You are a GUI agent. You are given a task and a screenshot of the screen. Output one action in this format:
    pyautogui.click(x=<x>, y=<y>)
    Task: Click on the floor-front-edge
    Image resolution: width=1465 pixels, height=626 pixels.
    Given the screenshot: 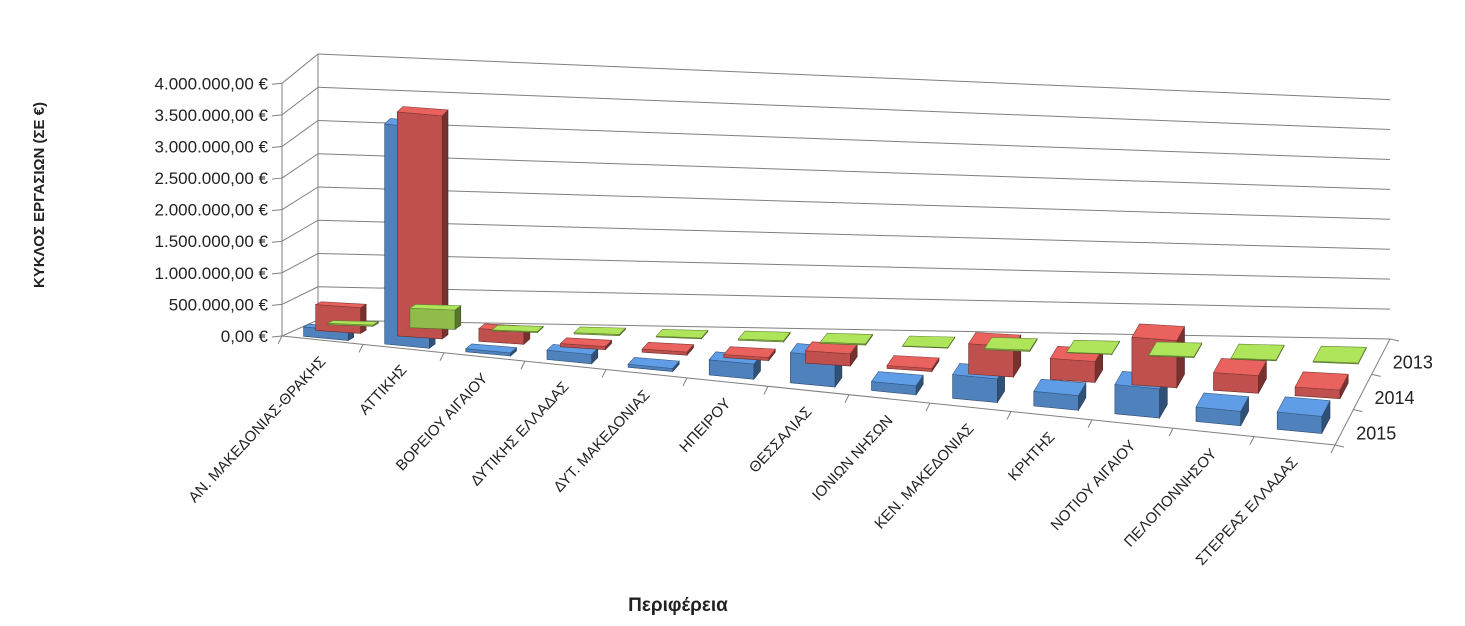 What is the action you would take?
    pyautogui.click(x=808, y=390)
    